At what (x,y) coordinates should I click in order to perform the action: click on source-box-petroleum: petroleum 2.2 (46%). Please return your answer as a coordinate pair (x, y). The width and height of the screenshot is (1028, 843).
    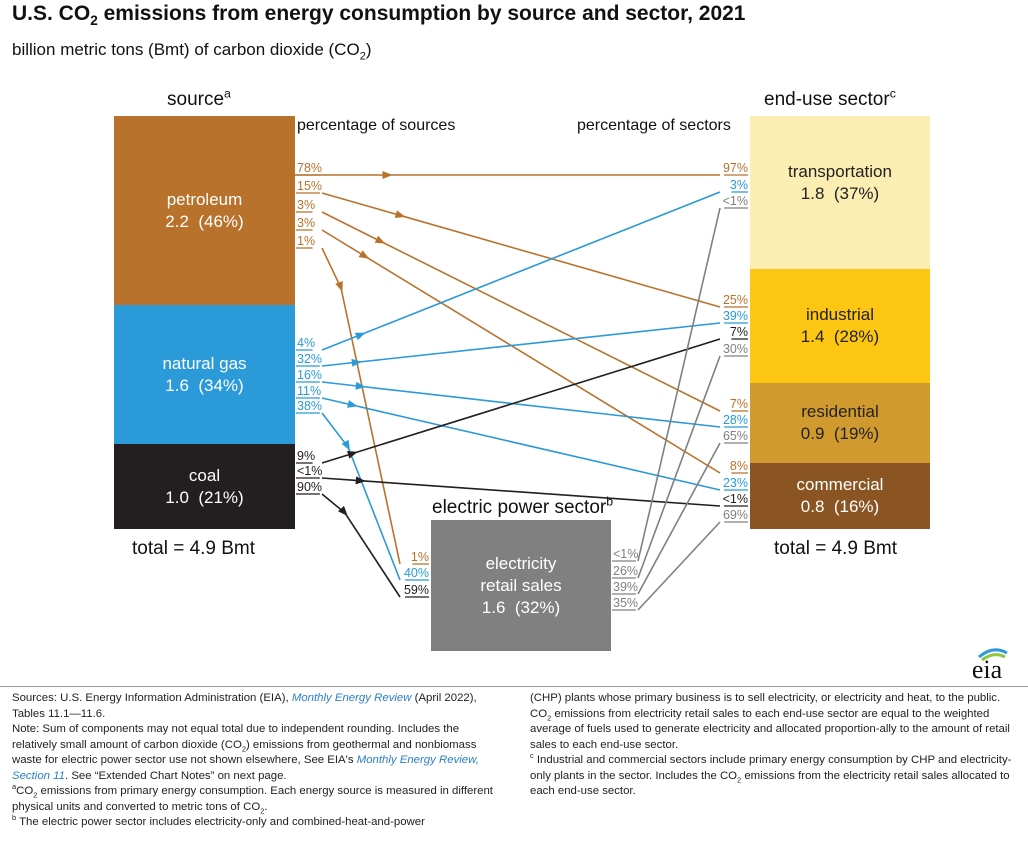
    Looking at the image, I should click on (204, 210).